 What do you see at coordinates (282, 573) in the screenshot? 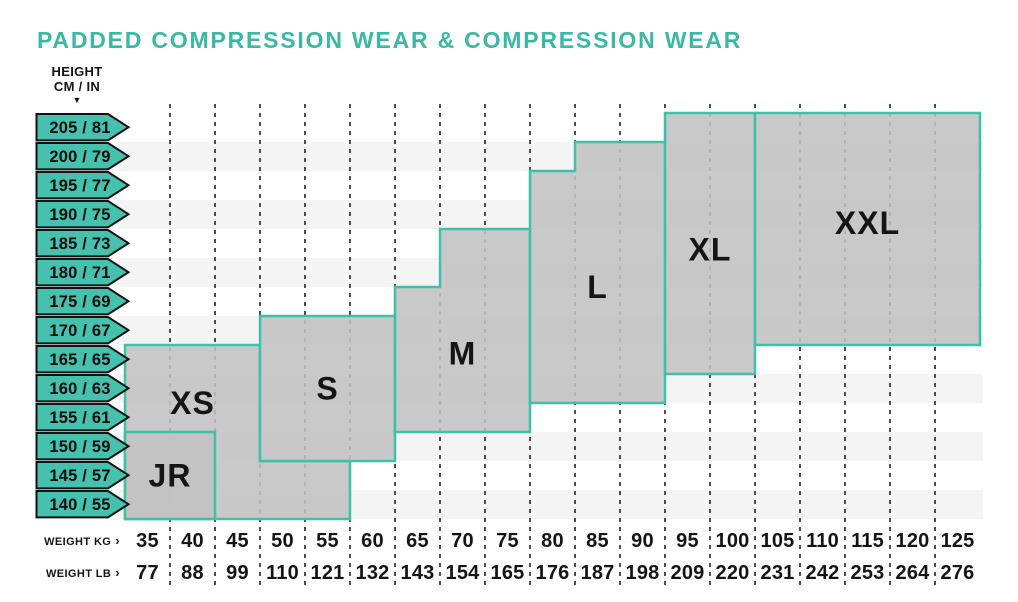
I see `weight-lb-value: 110` at bounding box center [282, 573].